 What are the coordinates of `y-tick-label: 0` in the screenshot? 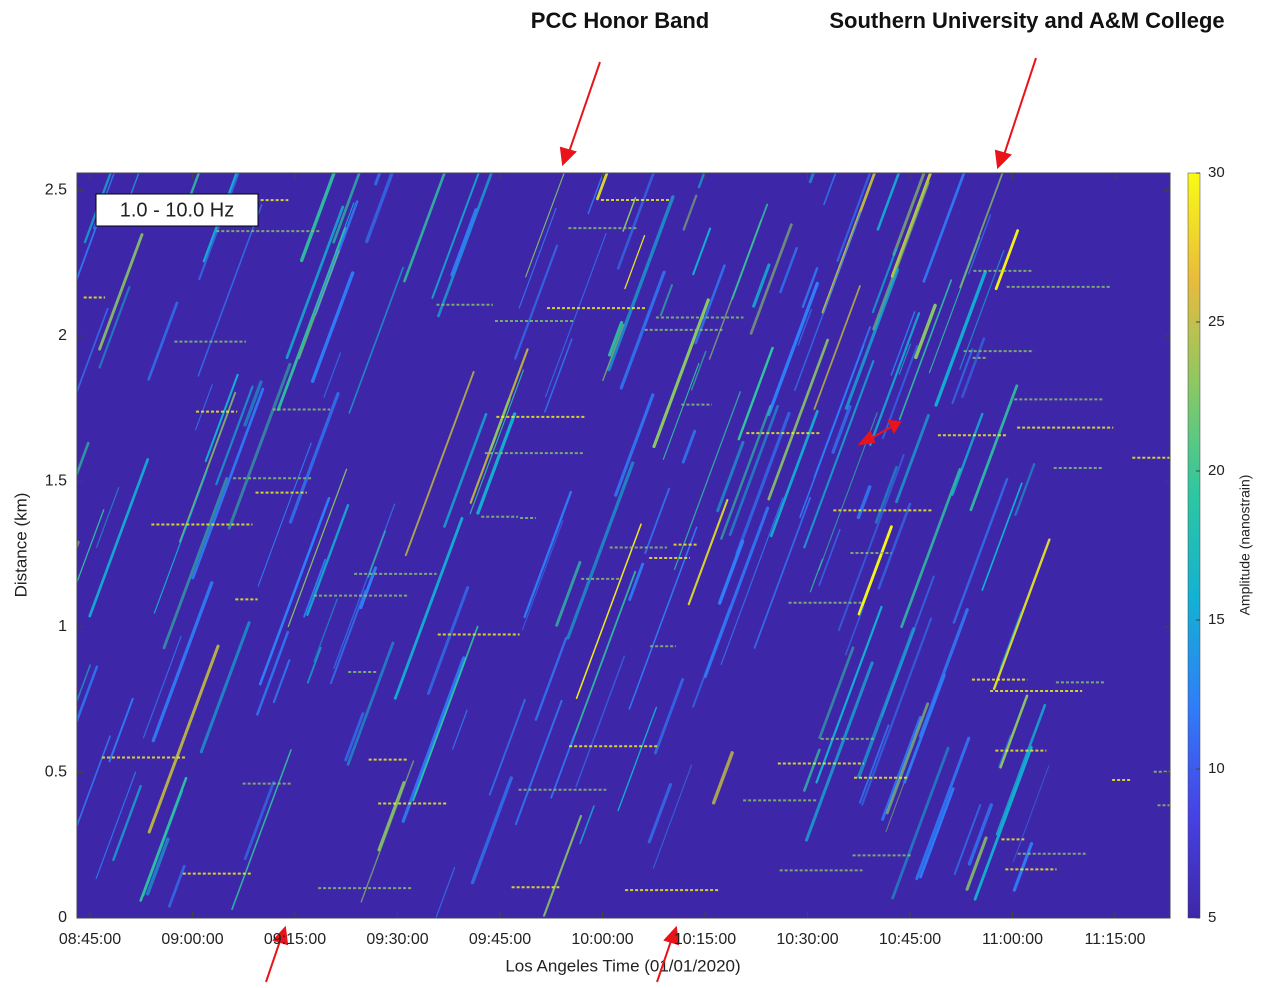 It's located at (62, 917).